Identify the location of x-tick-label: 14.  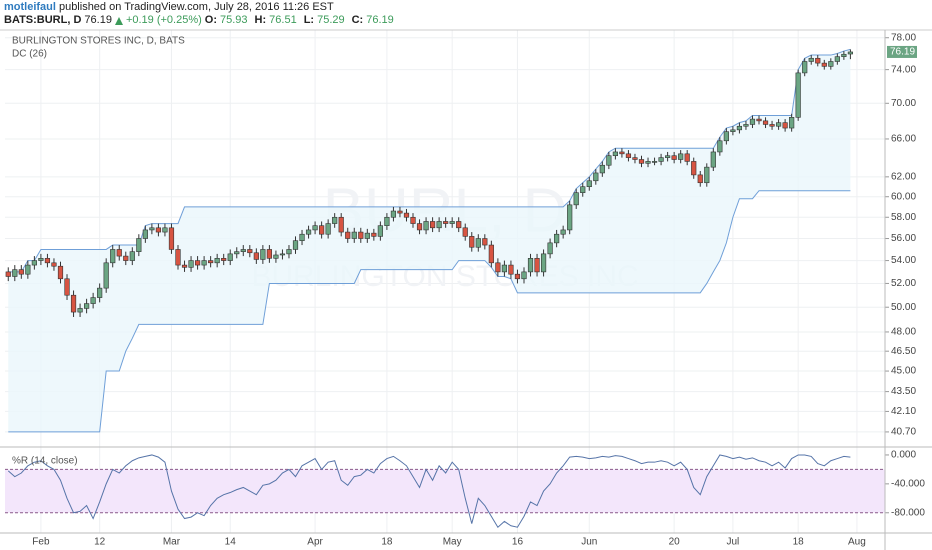
(231, 542).